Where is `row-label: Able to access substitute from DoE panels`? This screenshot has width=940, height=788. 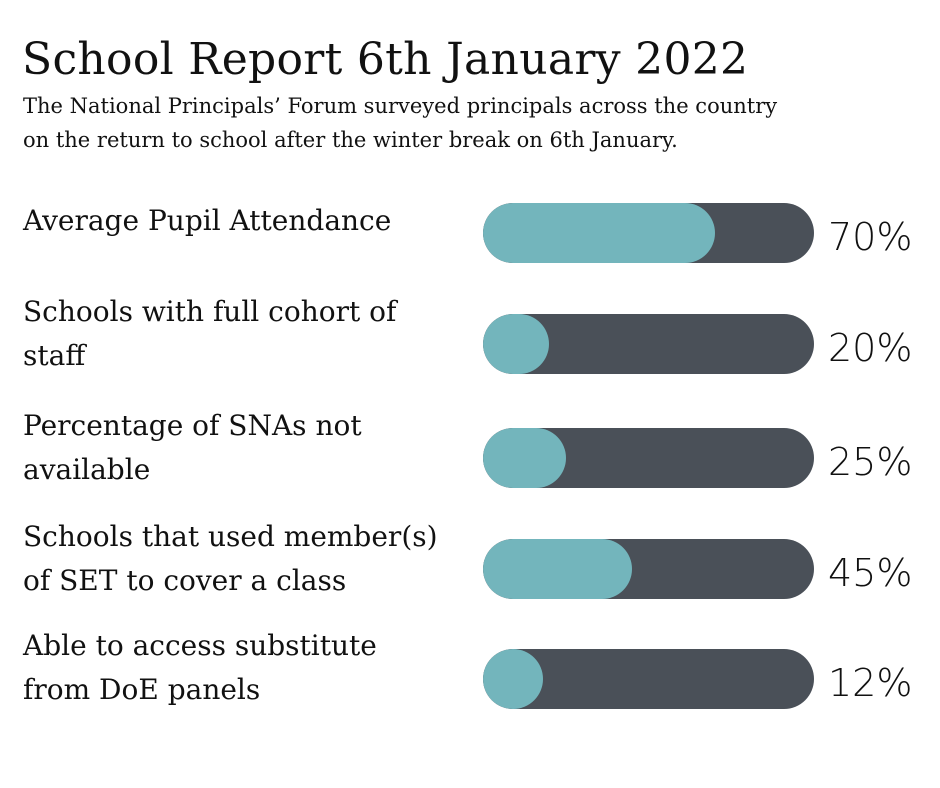
row-label: Able to access substitute from DoE panels is located at coordinates (253, 668).